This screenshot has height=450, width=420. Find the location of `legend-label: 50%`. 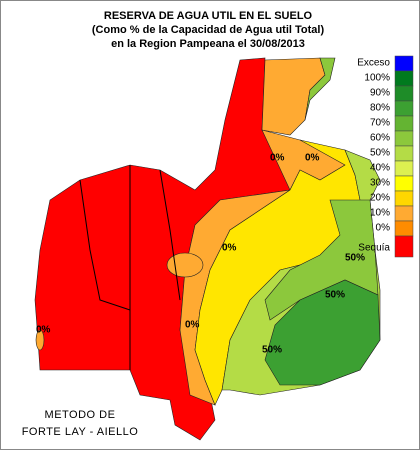

legend-label: 50% is located at coordinates (380, 153).